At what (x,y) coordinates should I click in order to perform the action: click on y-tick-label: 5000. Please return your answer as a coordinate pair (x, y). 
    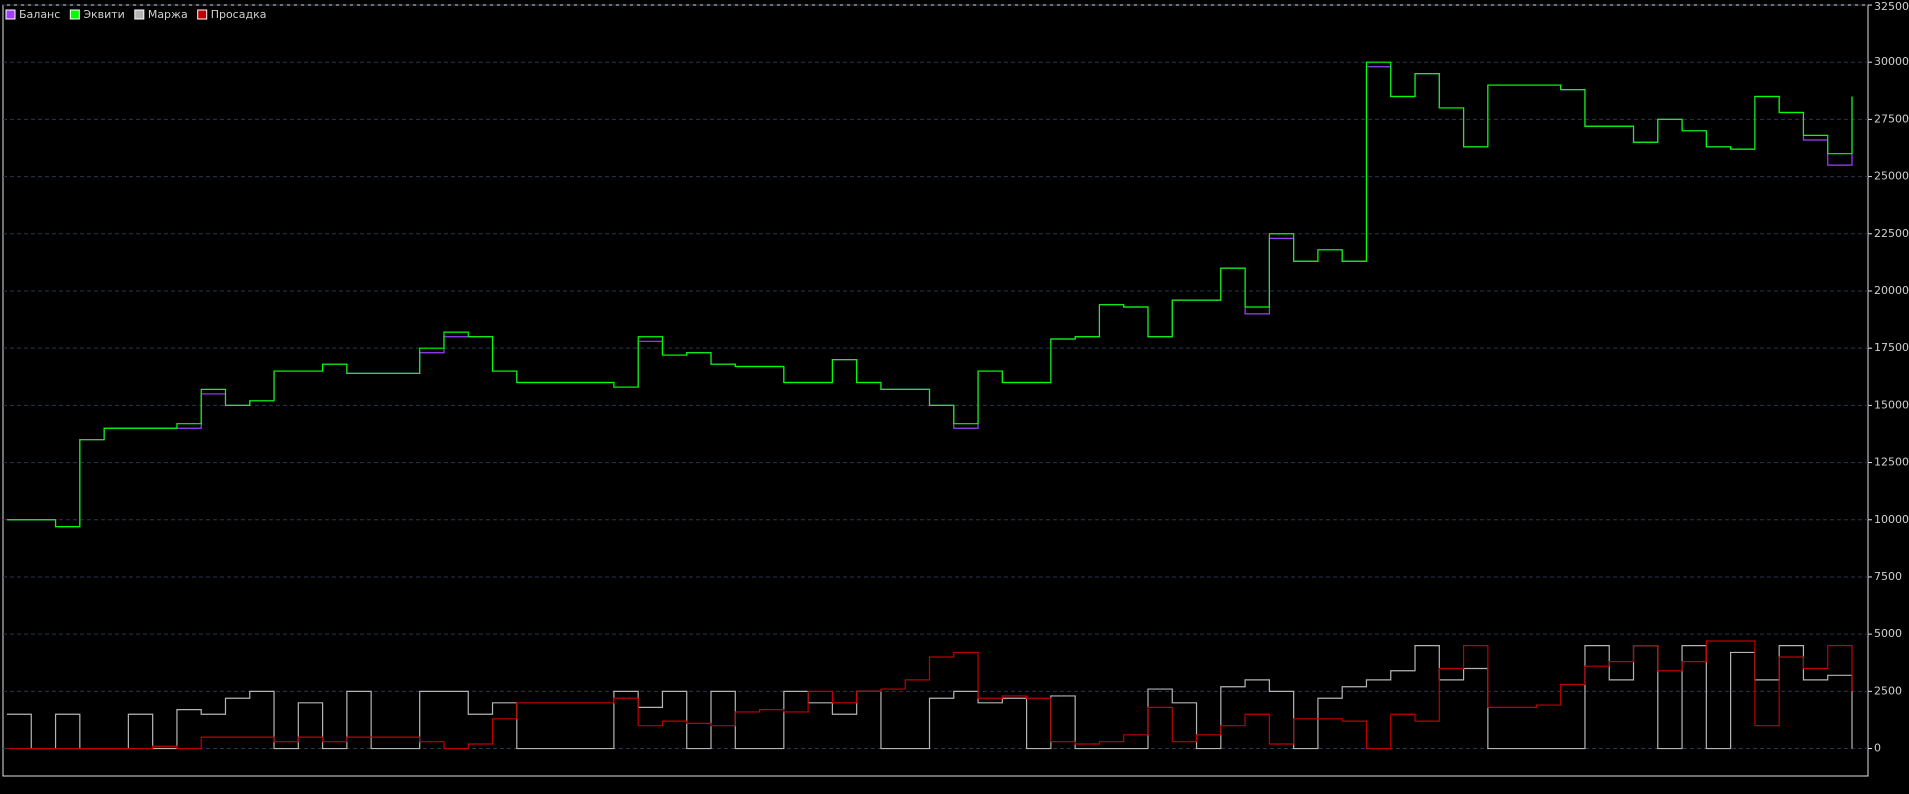
    Looking at the image, I should click on (1888, 633).